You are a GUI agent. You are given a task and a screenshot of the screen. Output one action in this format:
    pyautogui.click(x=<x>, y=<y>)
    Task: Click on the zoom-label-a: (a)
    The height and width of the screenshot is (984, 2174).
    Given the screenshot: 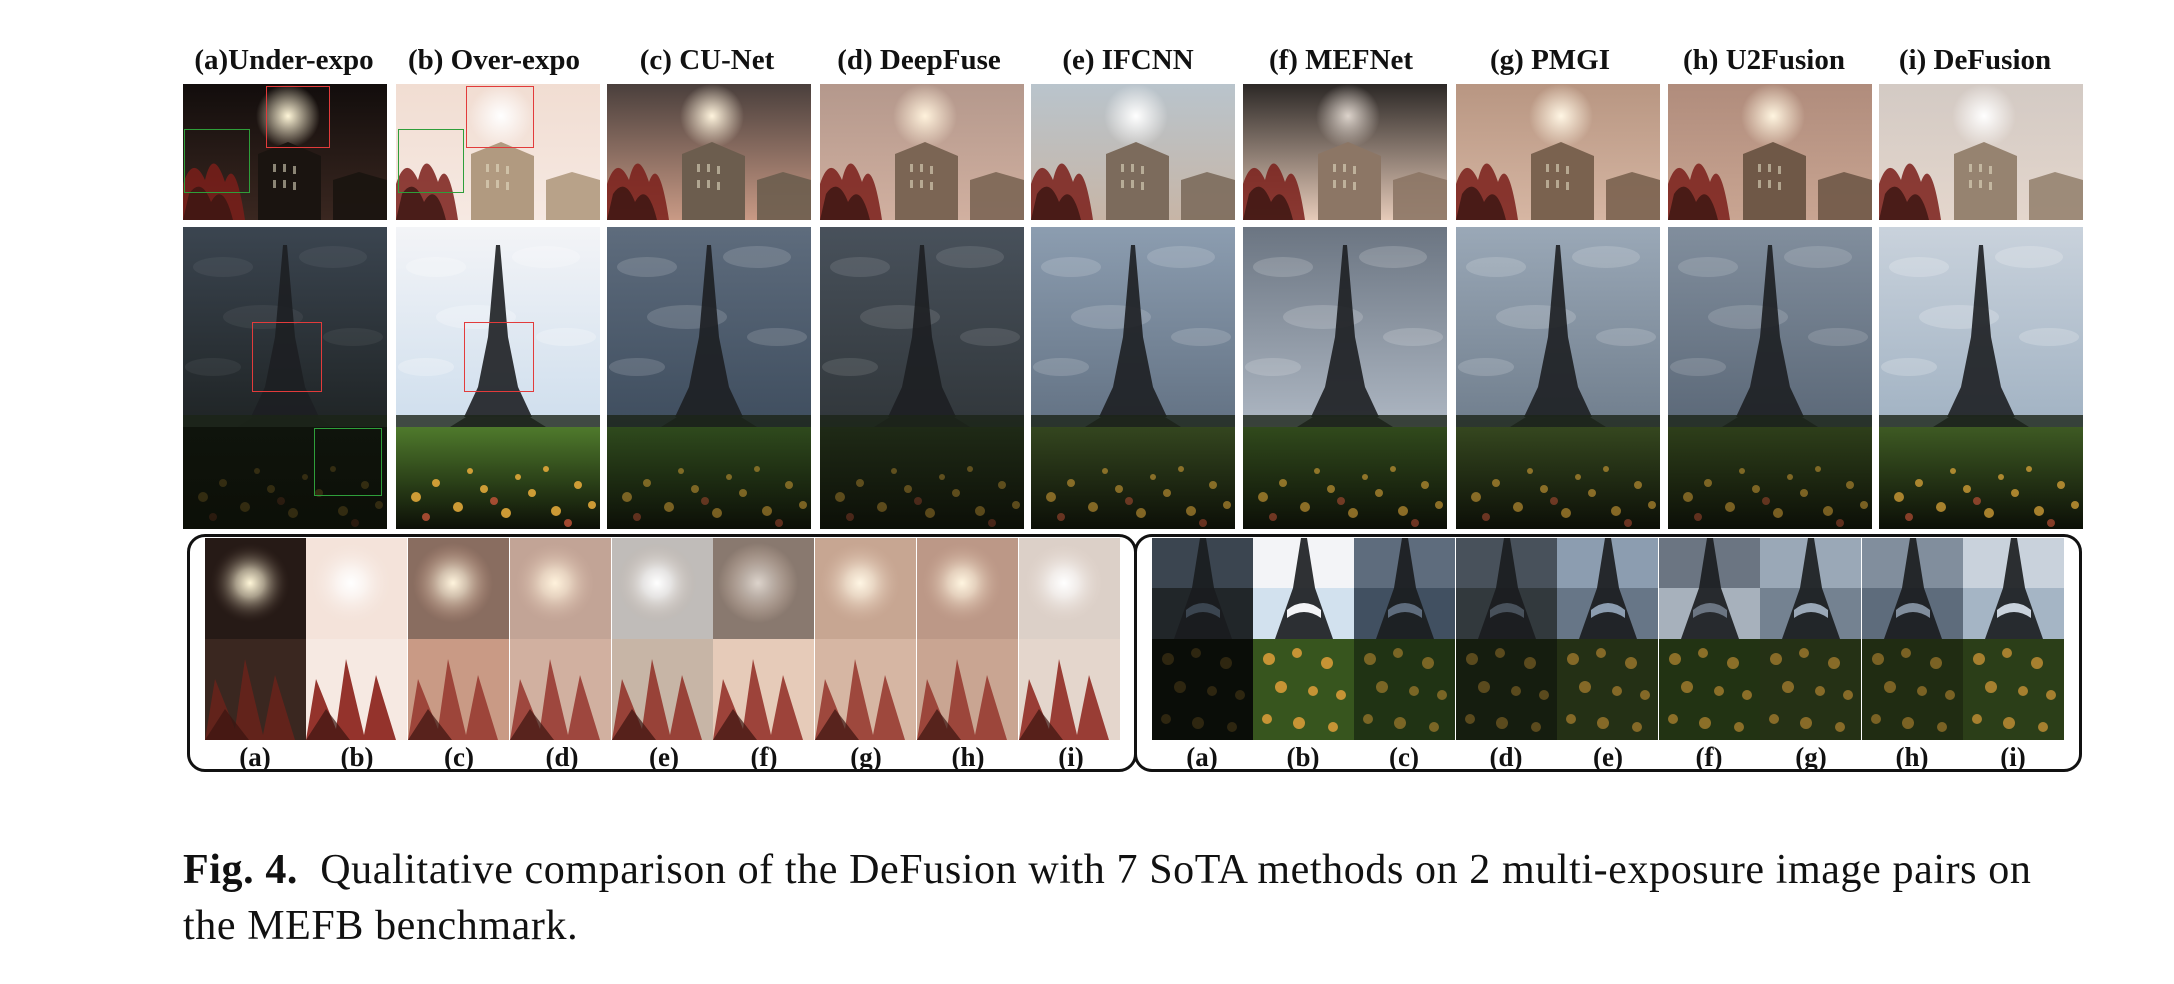 What is the action you would take?
    pyautogui.click(x=255, y=757)
    